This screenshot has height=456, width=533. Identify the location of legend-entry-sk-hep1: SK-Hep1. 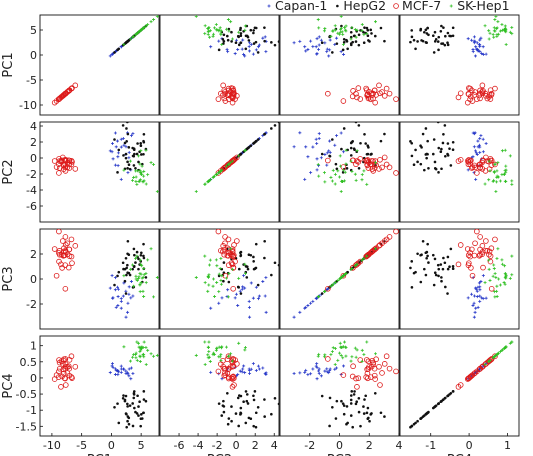
(483, 6).